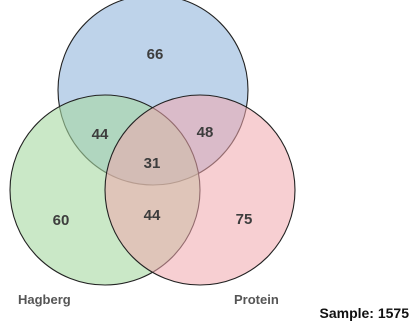 This screenshot has width=417, height=333. What do you see at coordinates (155, 54) in the screenshot?
I see `top-only-count: 66` at bounding box center [155, 54].